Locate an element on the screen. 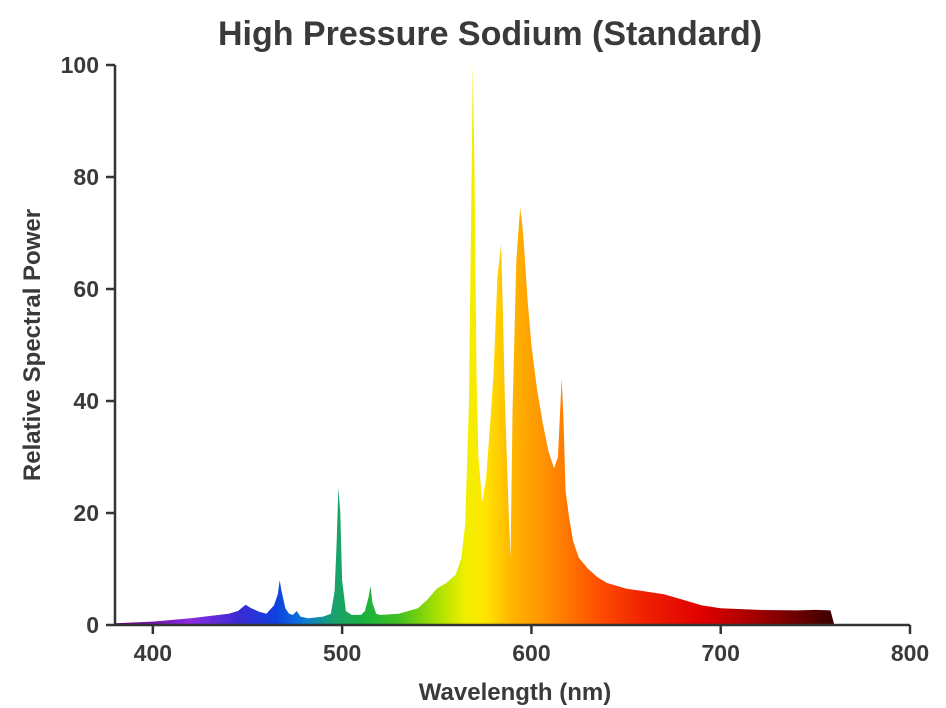 This screenshot has width=946, height=708. y-tick-label: 0 is located at coordinates (92, 625).